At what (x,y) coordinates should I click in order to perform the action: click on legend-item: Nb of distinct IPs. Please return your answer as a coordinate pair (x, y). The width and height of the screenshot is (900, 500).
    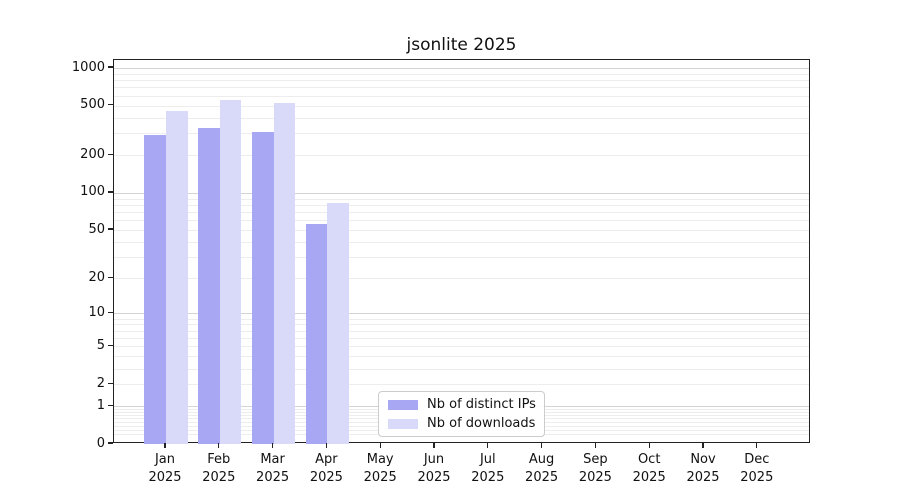
    Looking at the image, I should click on (462, 404).